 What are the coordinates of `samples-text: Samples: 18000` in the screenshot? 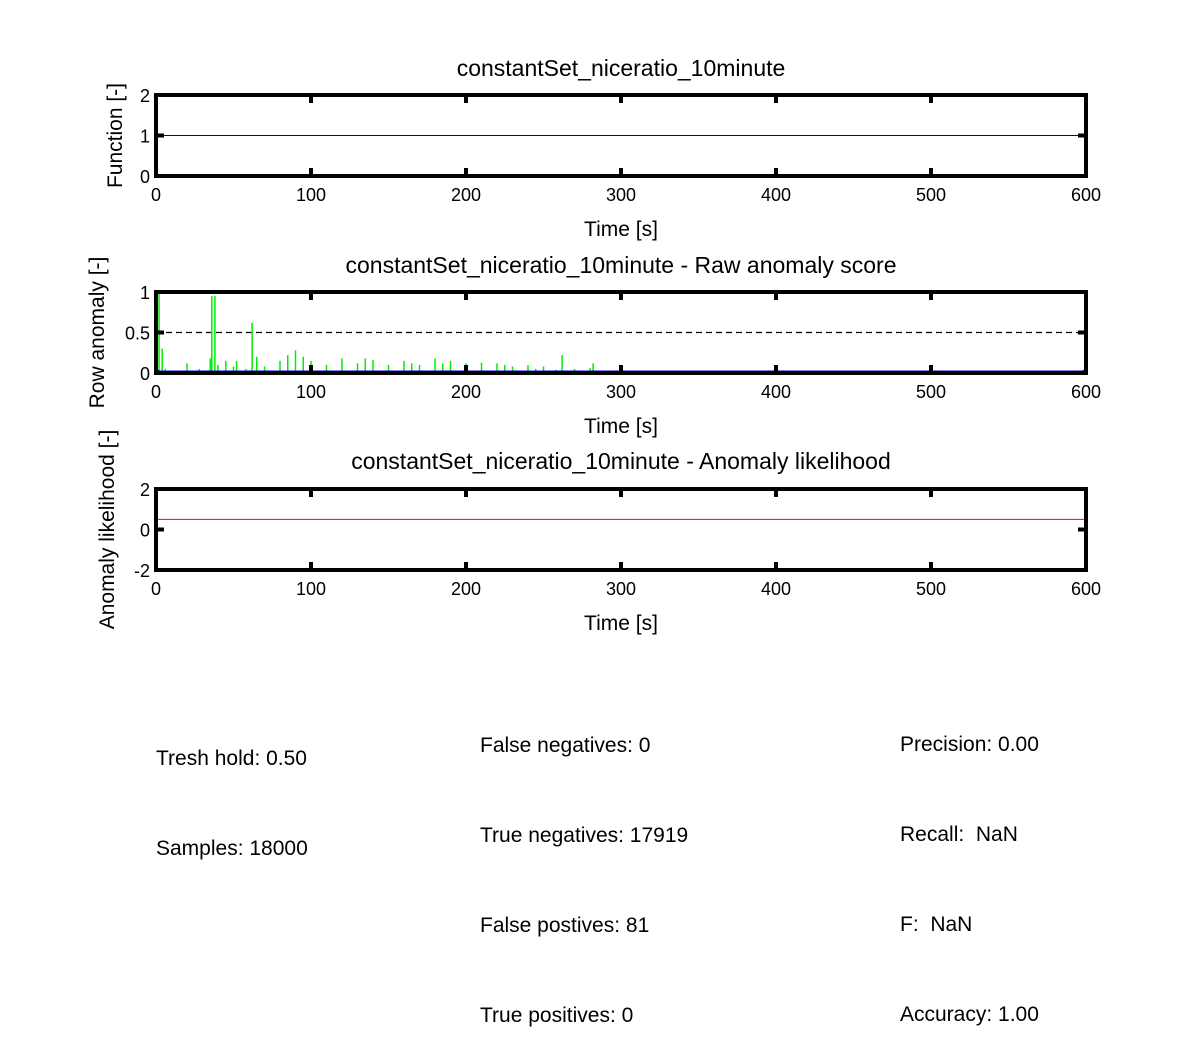 It's located at (232, 848).